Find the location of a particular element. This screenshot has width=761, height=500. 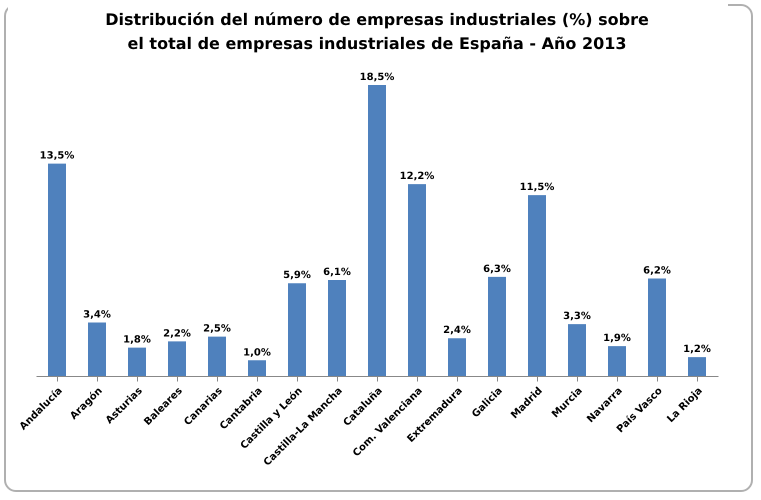

data-label: 12,2% is located at coordinates (417, 176).